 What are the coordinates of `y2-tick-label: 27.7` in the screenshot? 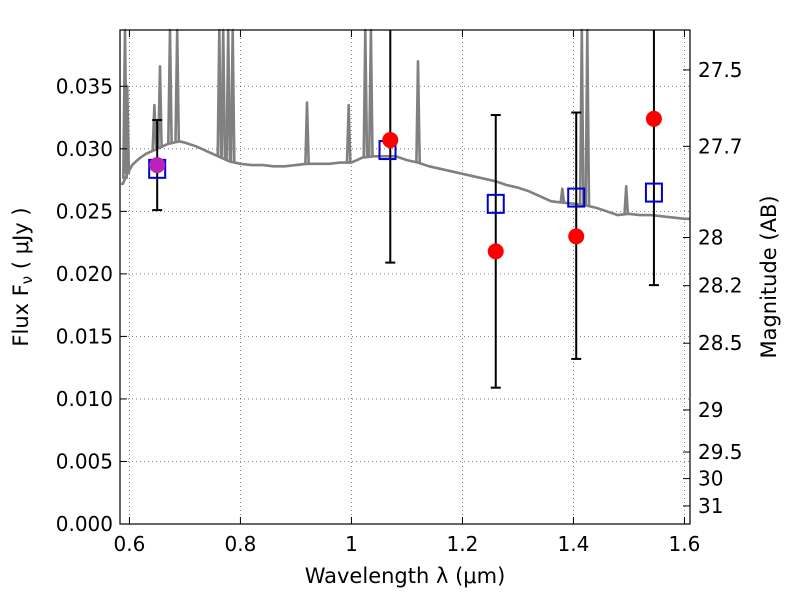 It's located at (720, 146).